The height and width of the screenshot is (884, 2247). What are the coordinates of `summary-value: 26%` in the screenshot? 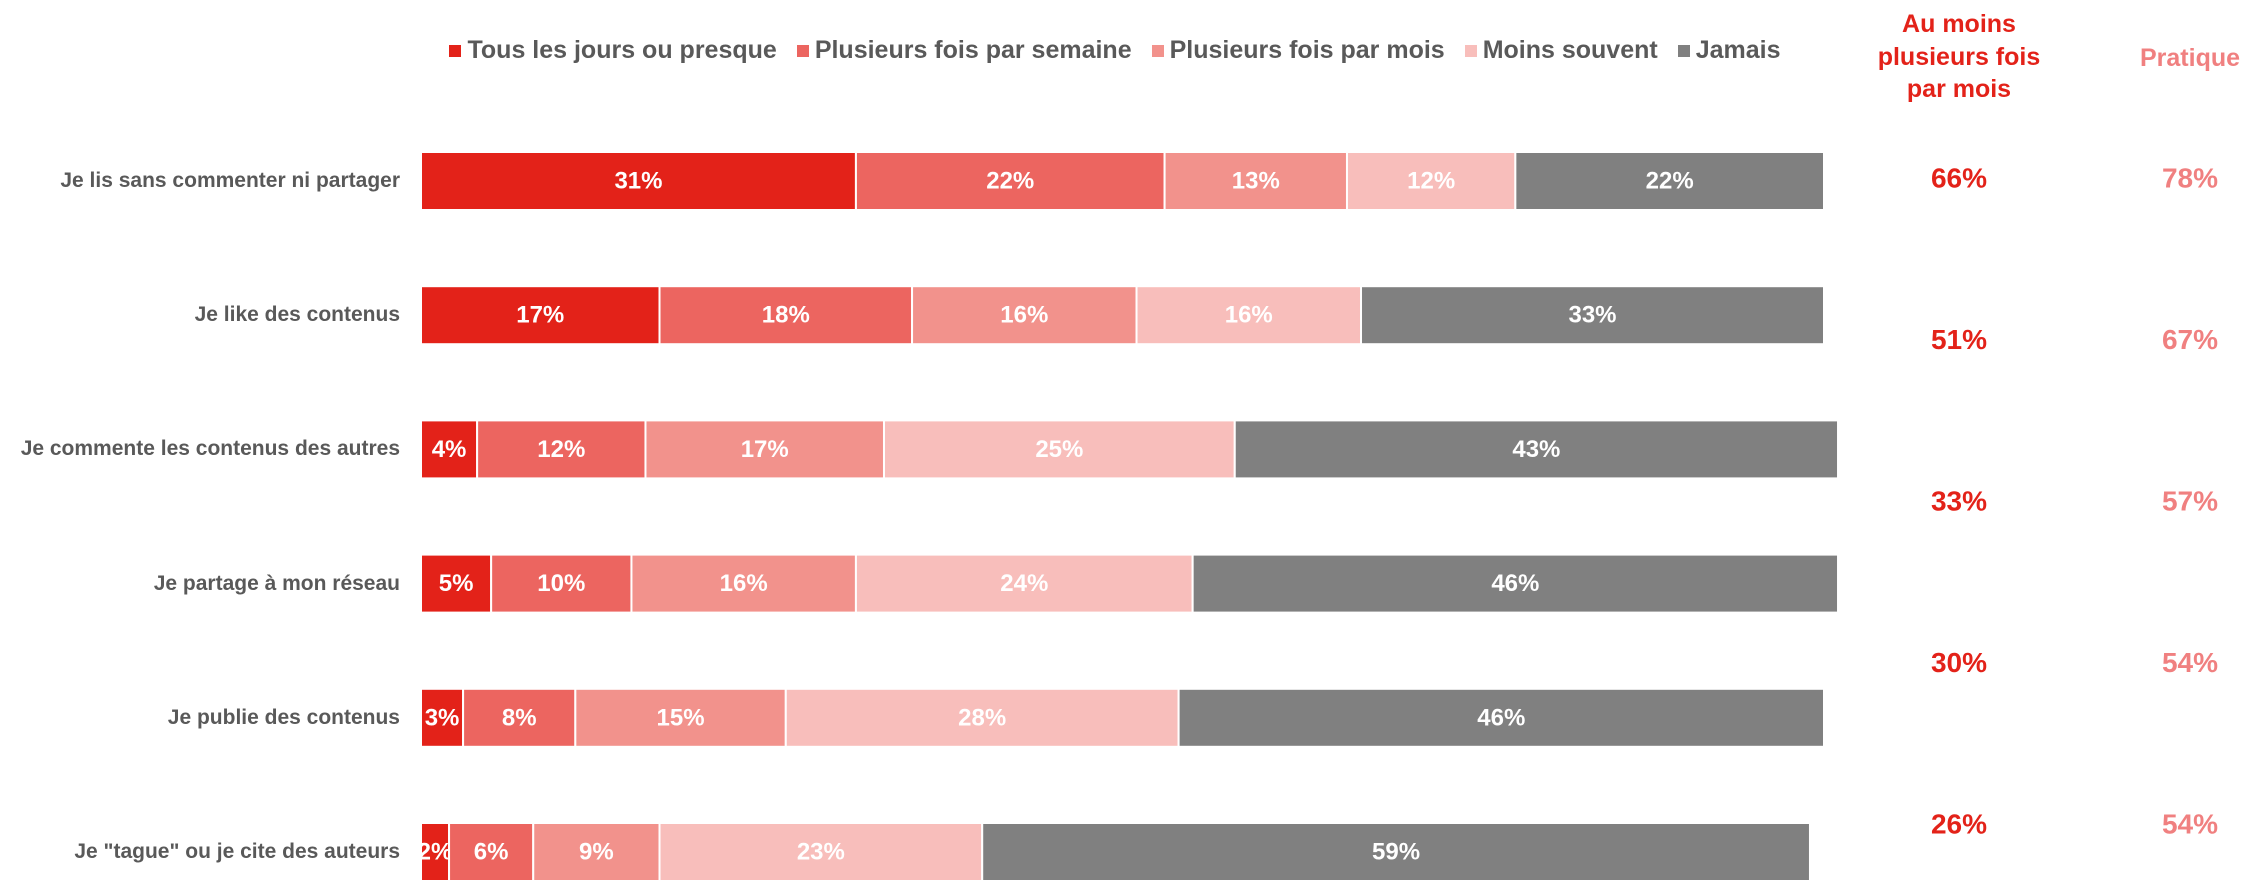 It's located at (1959, 824).